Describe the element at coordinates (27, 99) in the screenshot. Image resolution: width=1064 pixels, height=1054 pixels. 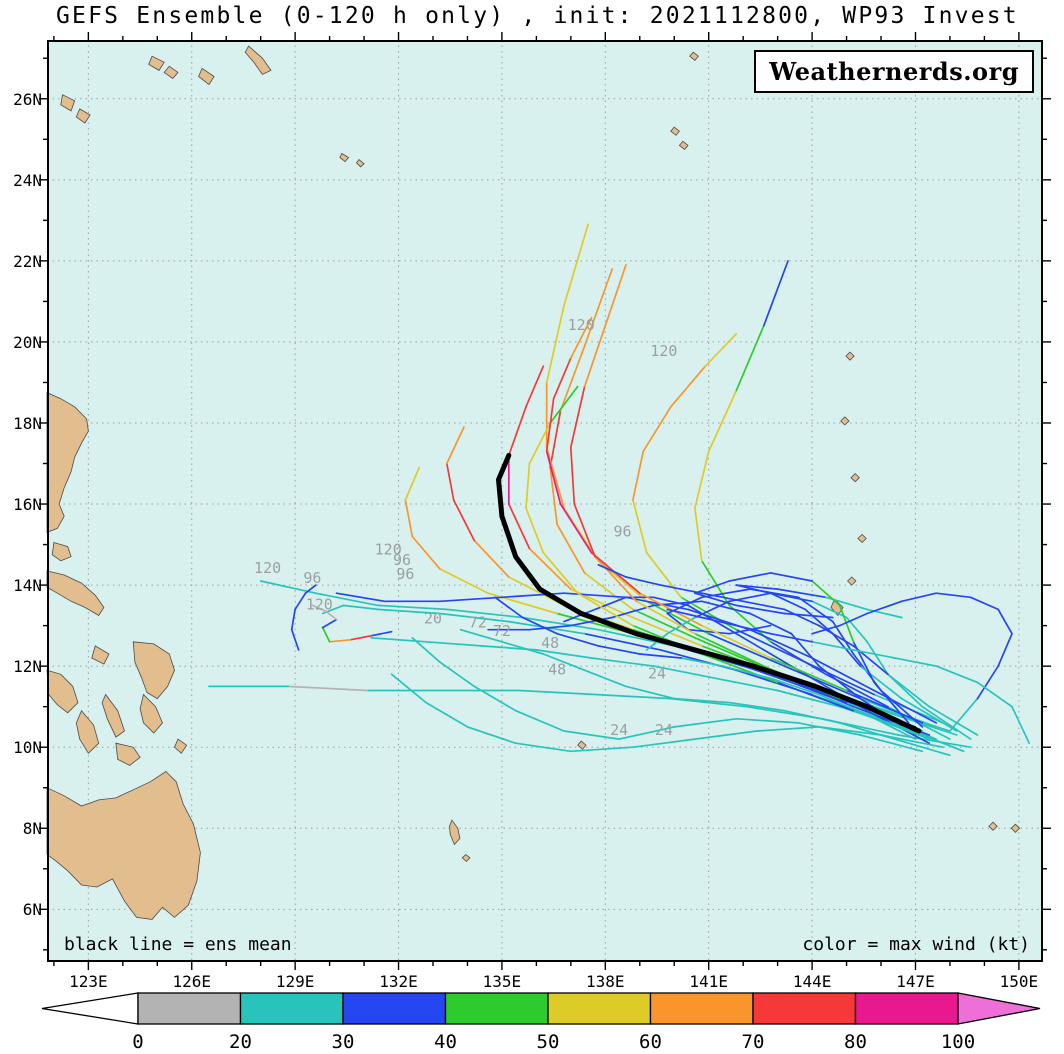
I see `lat-axis-label: 26N` at that location.